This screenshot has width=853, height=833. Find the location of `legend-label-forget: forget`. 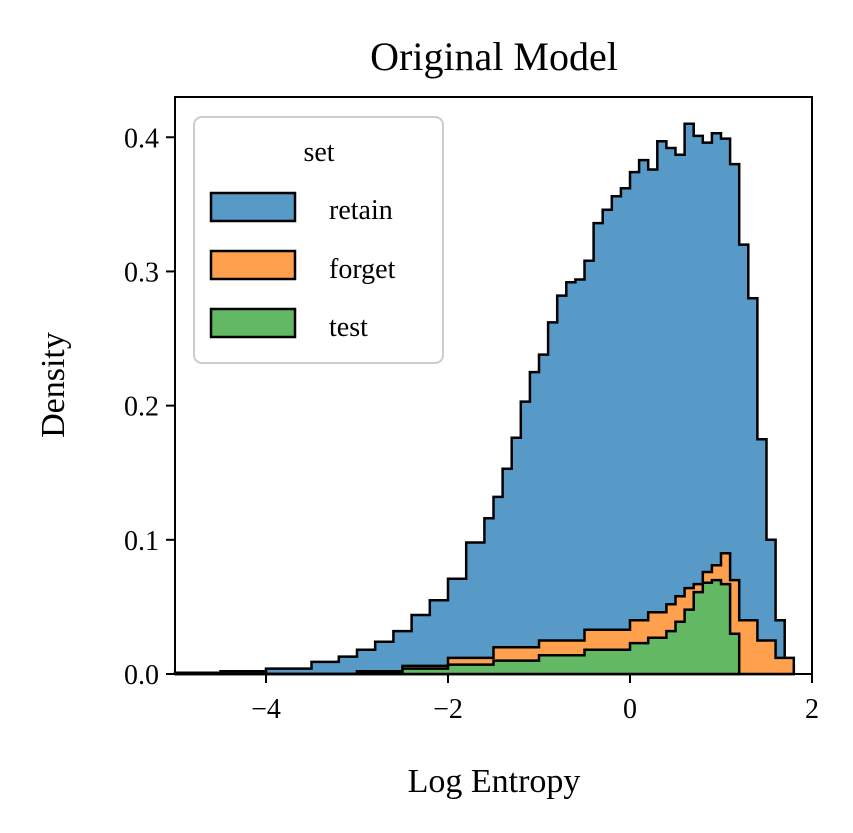

legend-label-forget: forget is located at coordinates (362, 269).